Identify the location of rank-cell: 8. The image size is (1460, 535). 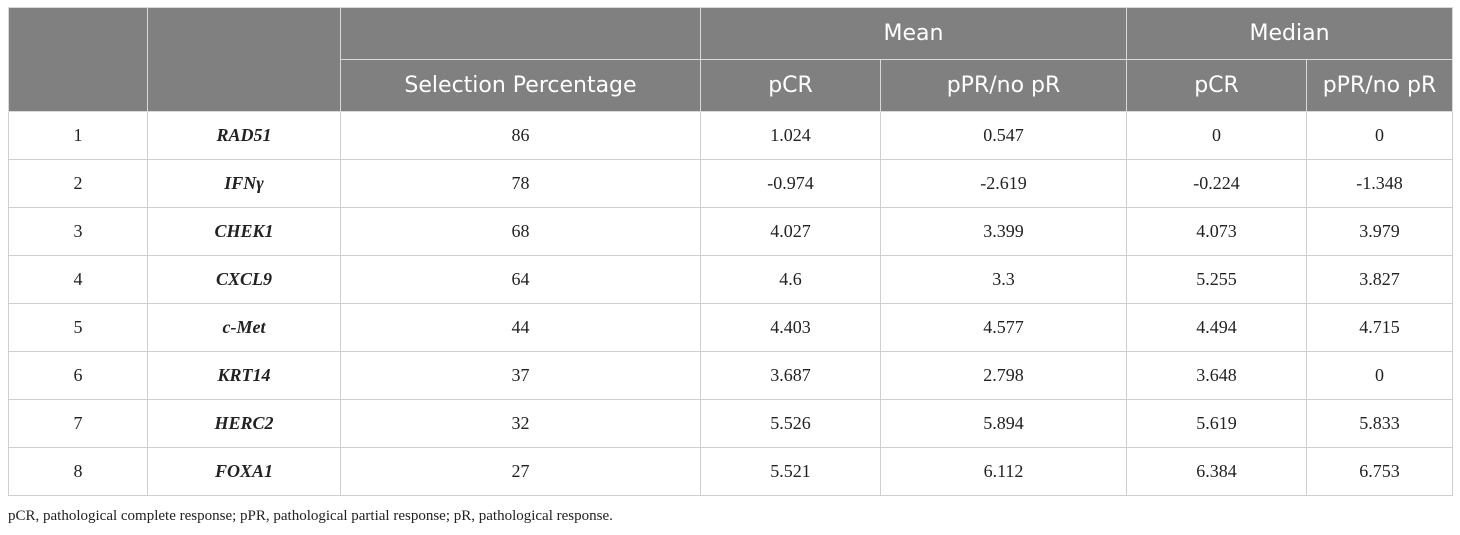
(78, 471).